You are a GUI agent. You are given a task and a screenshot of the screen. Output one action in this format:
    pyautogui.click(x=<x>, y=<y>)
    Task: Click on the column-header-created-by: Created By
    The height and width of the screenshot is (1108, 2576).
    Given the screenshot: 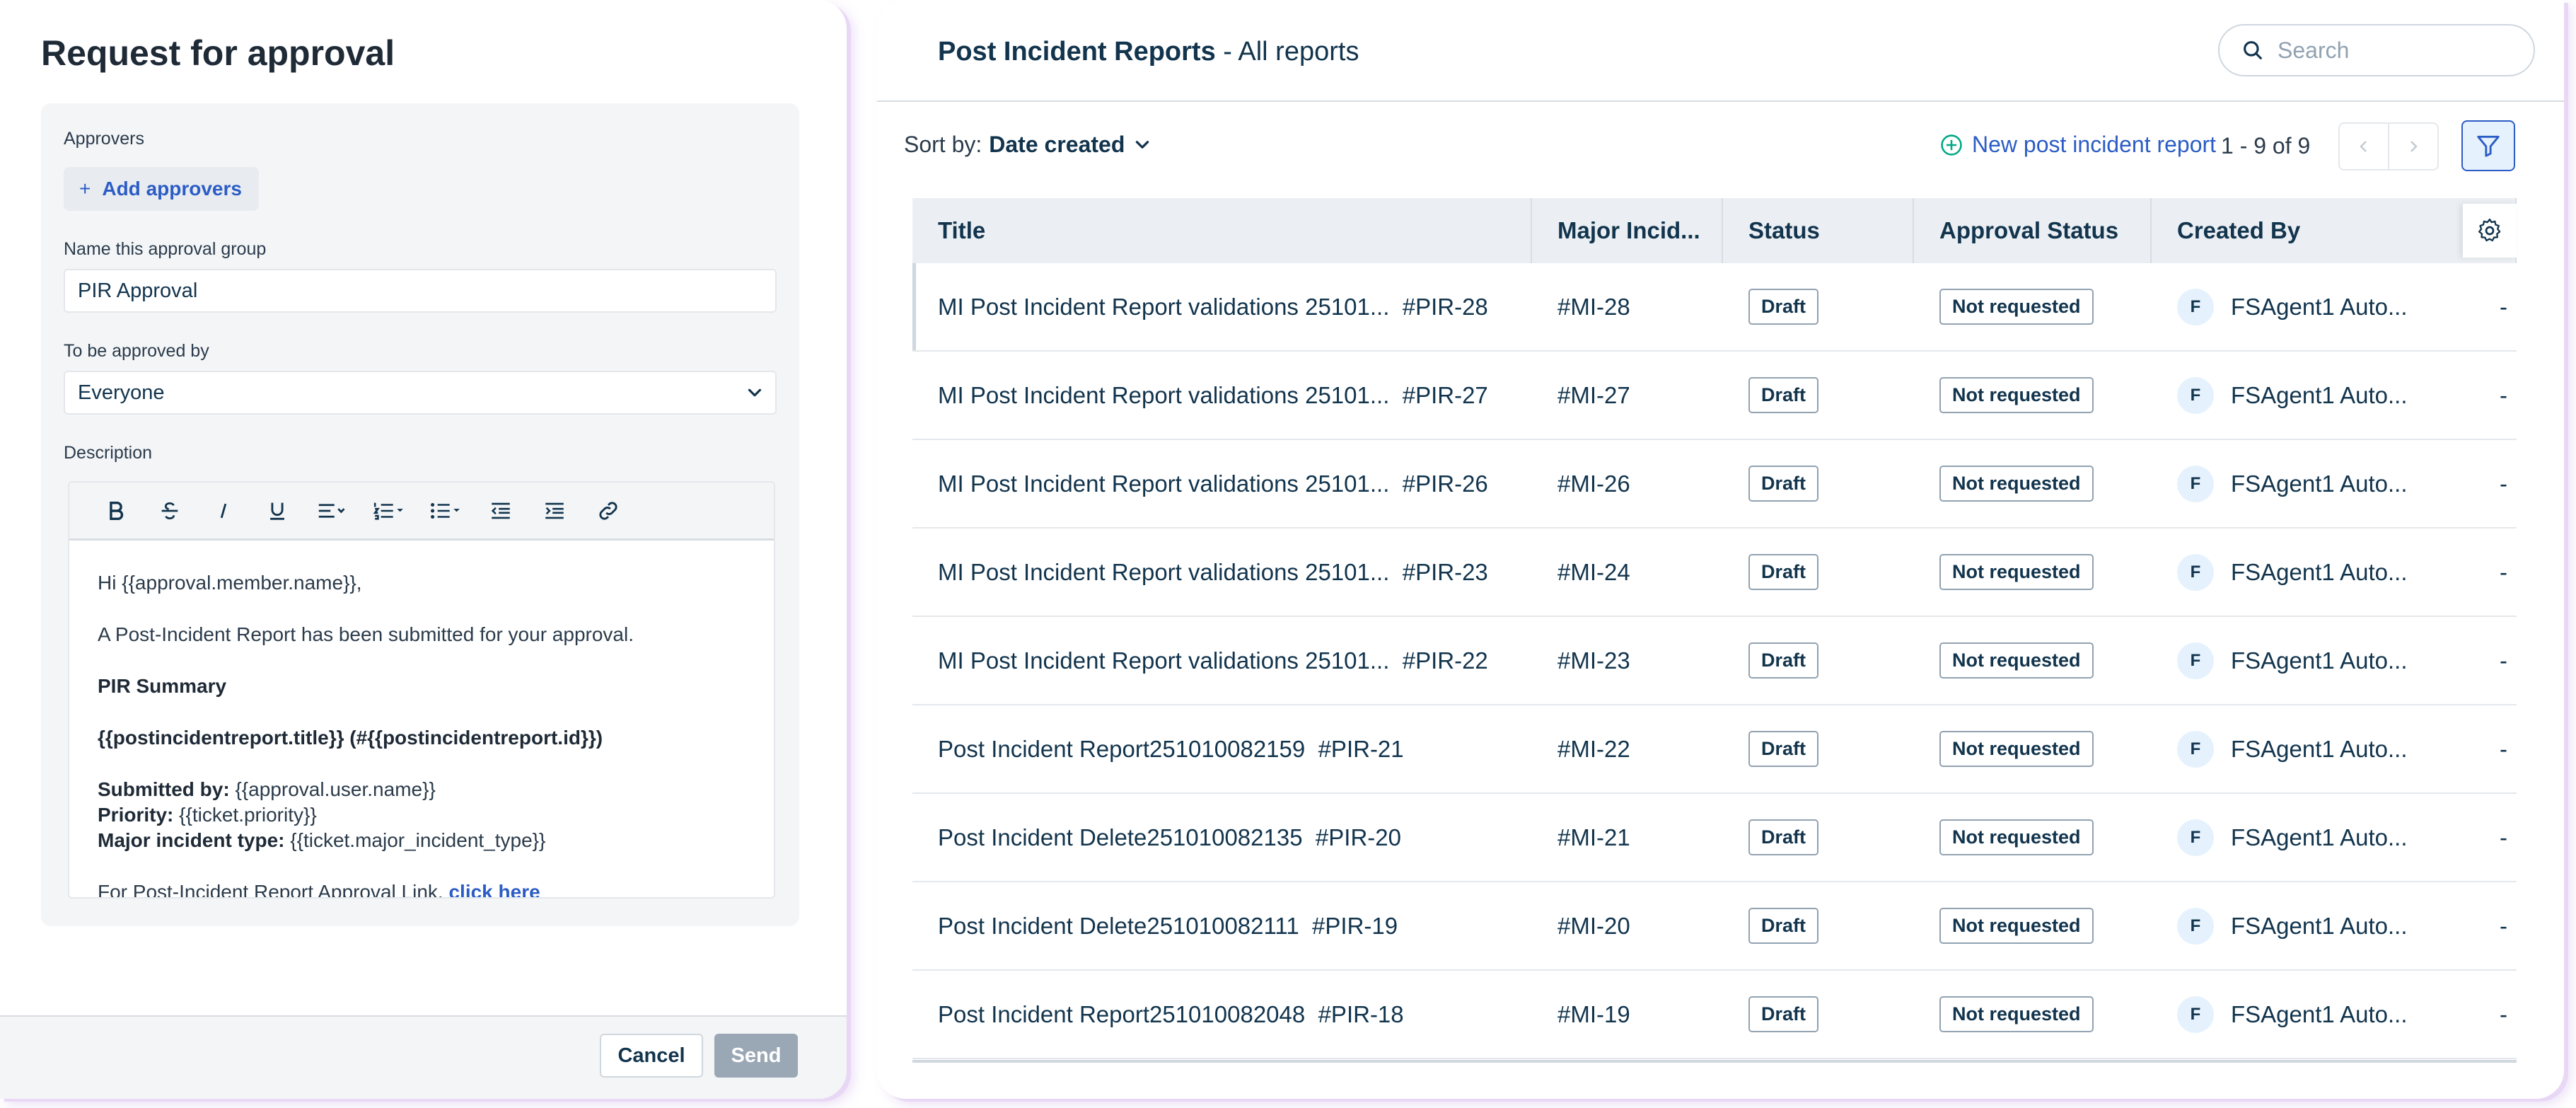 What is the action you would take?
    pyautogui.click(x=2334, y=231)
    